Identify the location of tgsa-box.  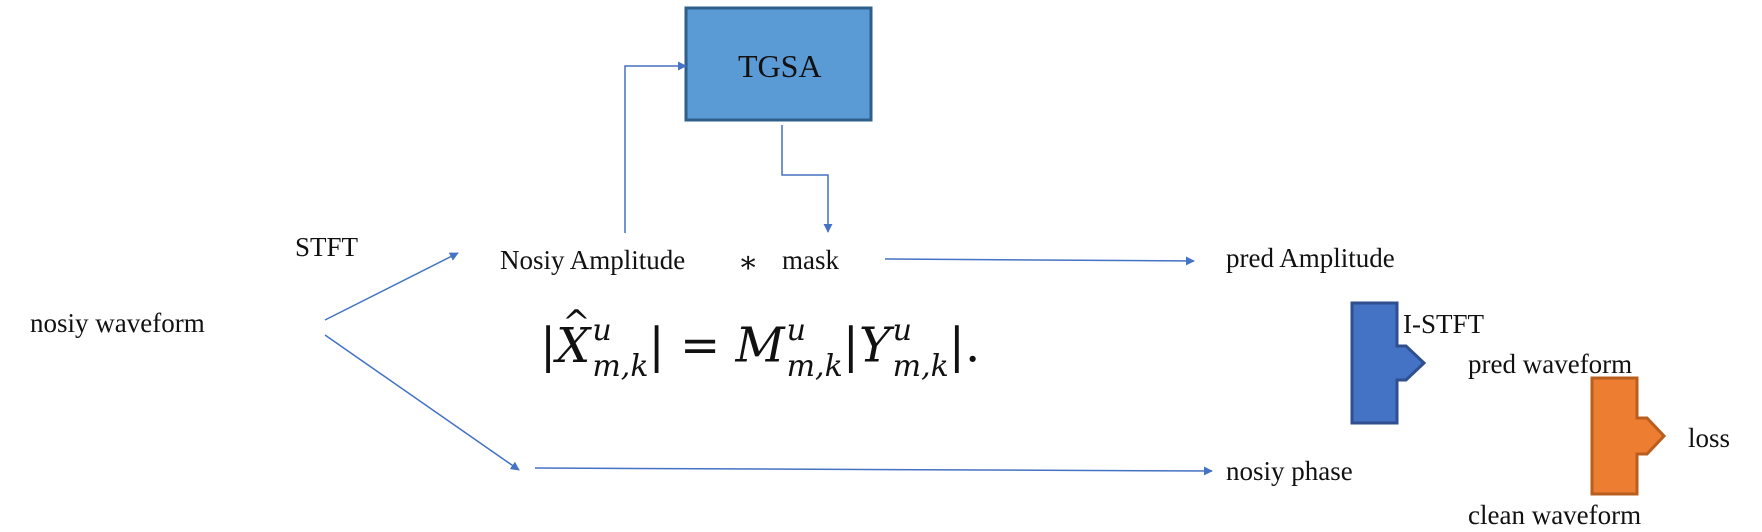
(778, 64).